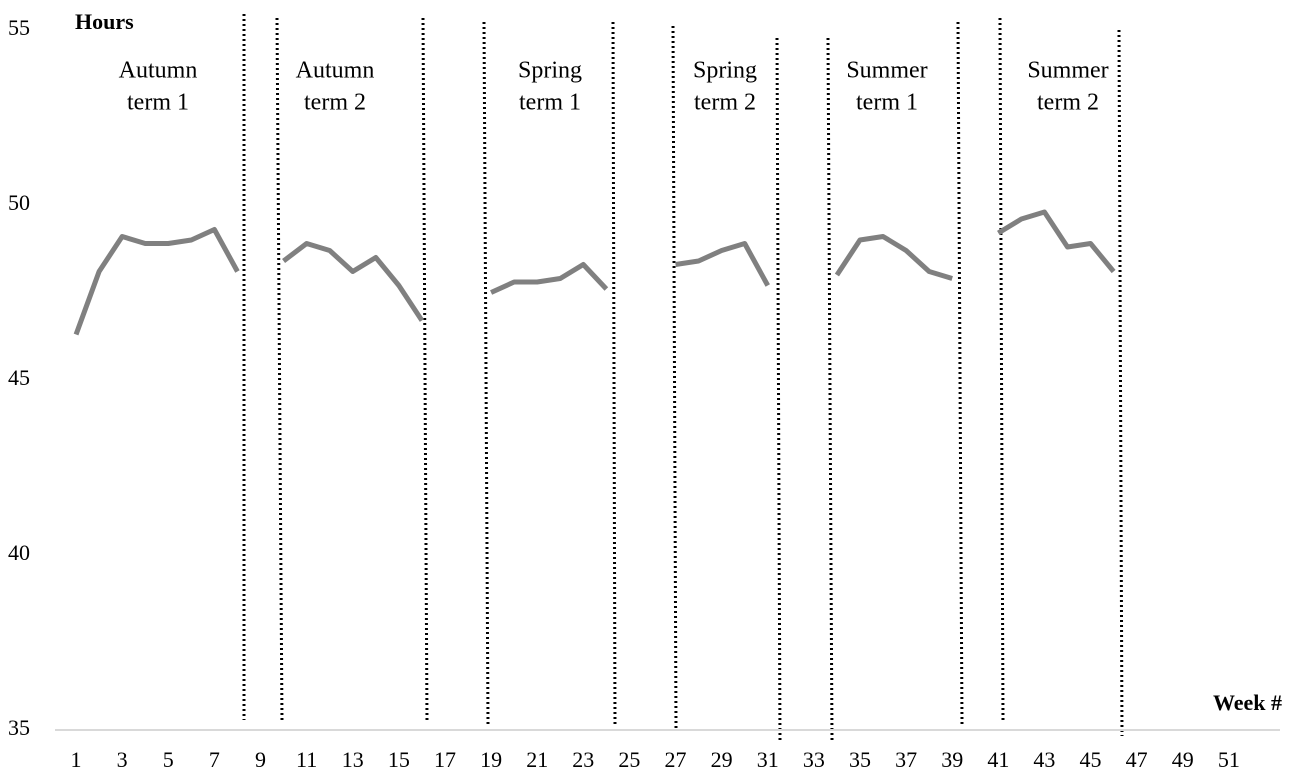  I want to click on x-tick-label: 37, so click(906, 759).